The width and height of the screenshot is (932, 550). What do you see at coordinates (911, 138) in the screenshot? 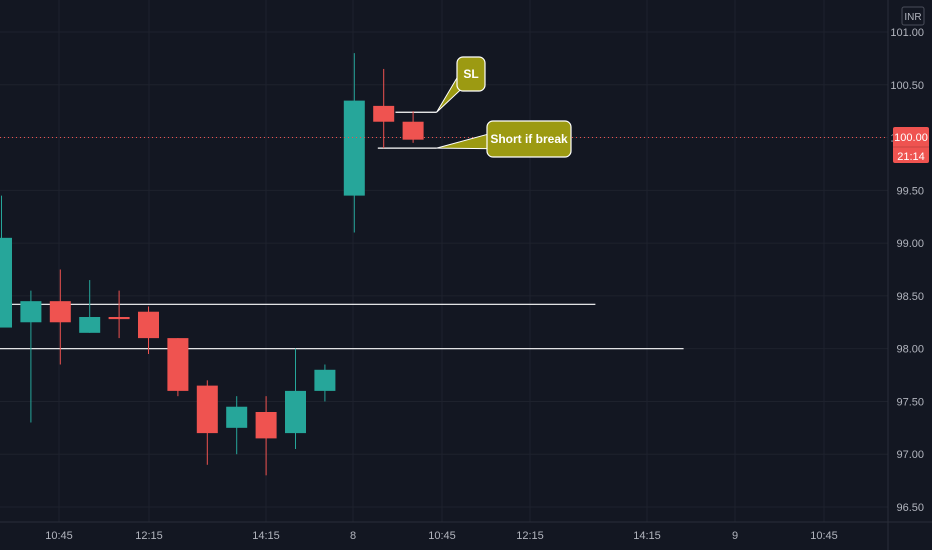
I see `last-price-value: 100.00` at bounding box center [911, 138].